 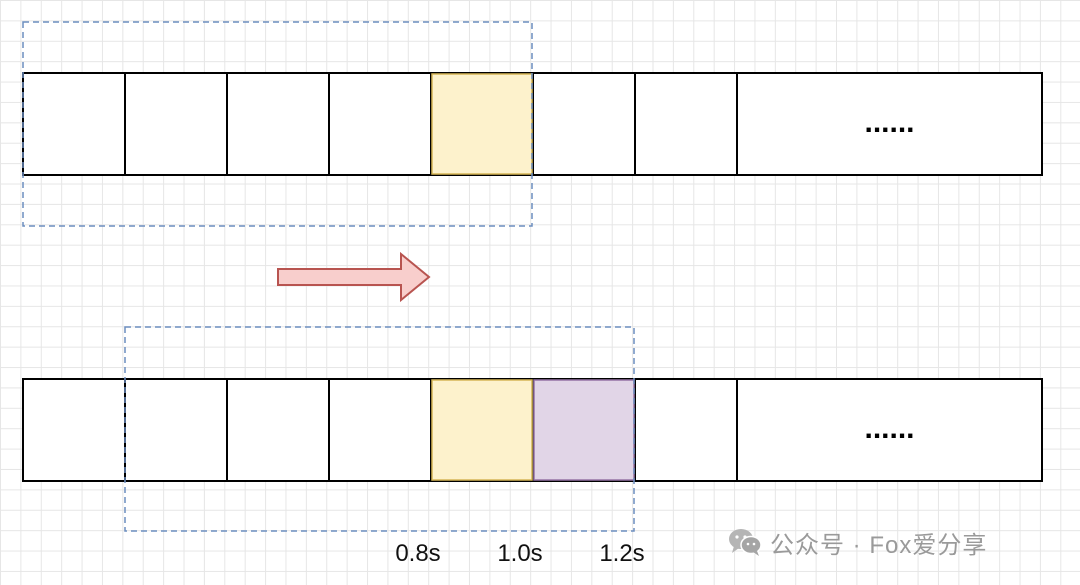 I want to click on wechat-icon, so click(x=745, y=542).